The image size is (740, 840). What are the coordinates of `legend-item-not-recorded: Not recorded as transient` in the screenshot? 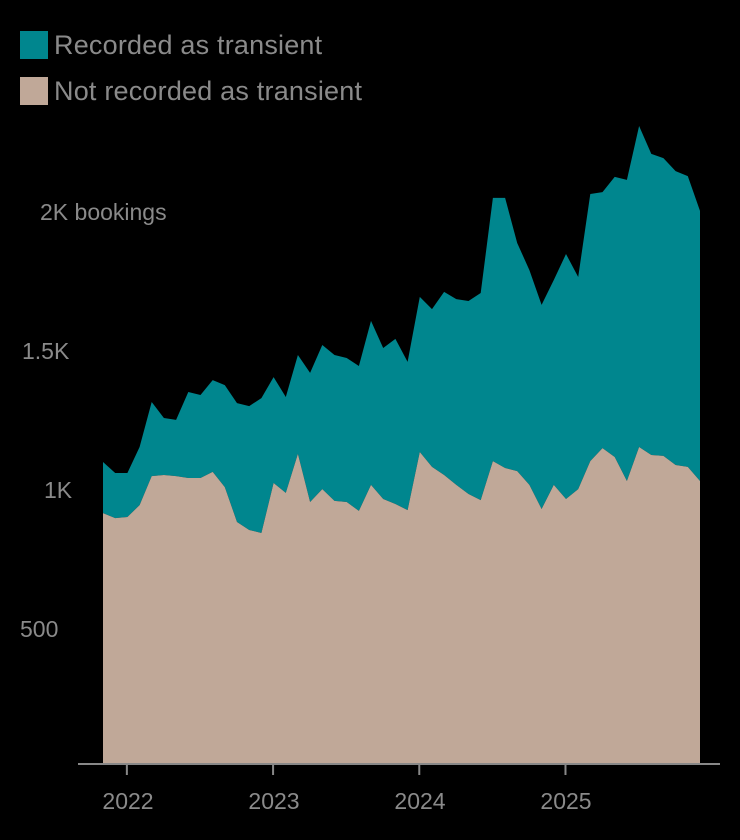 It's located at (191, 91).